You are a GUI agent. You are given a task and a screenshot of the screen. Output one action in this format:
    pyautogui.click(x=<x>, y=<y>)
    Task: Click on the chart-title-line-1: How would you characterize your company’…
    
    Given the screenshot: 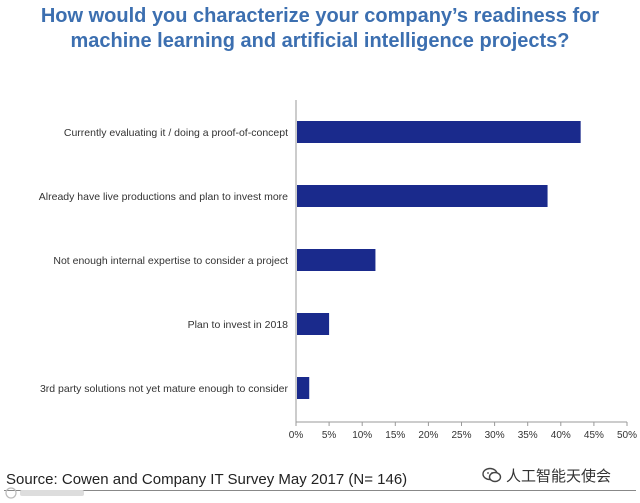 What is the action you would take?
    pyautogui.click(x=320, y=16)
    